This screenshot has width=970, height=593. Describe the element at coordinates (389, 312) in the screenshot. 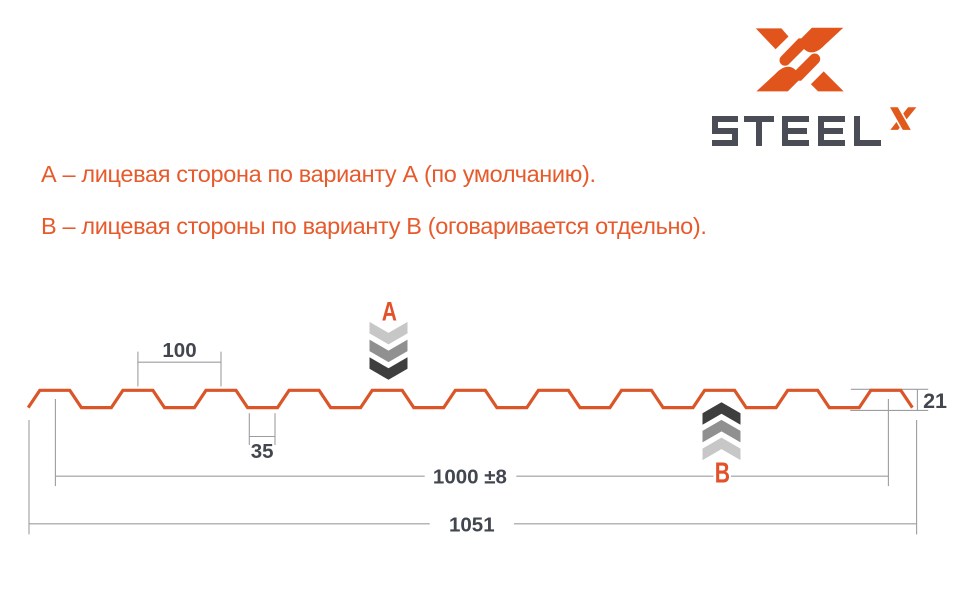

I see `svg-text: А` at that location.